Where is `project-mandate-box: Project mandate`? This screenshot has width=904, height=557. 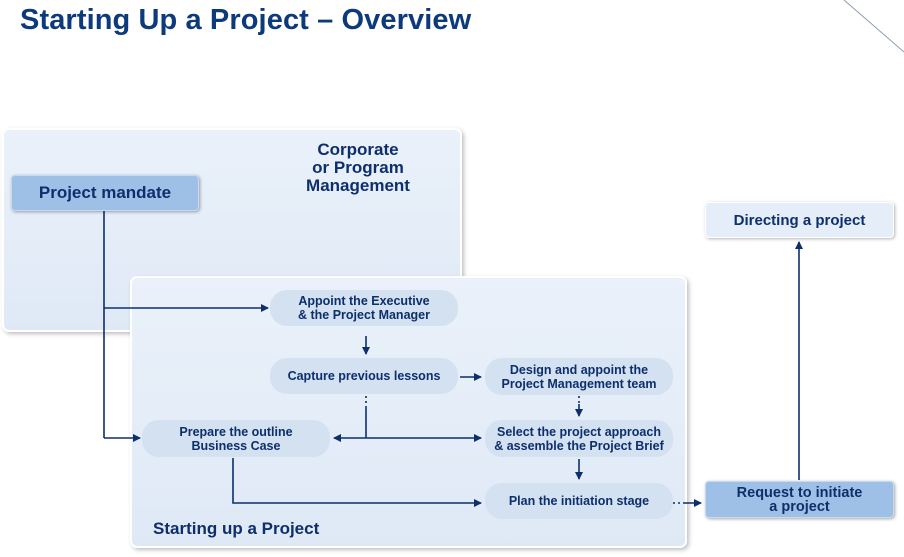 project-mandate-box: Project mandate is located at coordinates (105, 193).